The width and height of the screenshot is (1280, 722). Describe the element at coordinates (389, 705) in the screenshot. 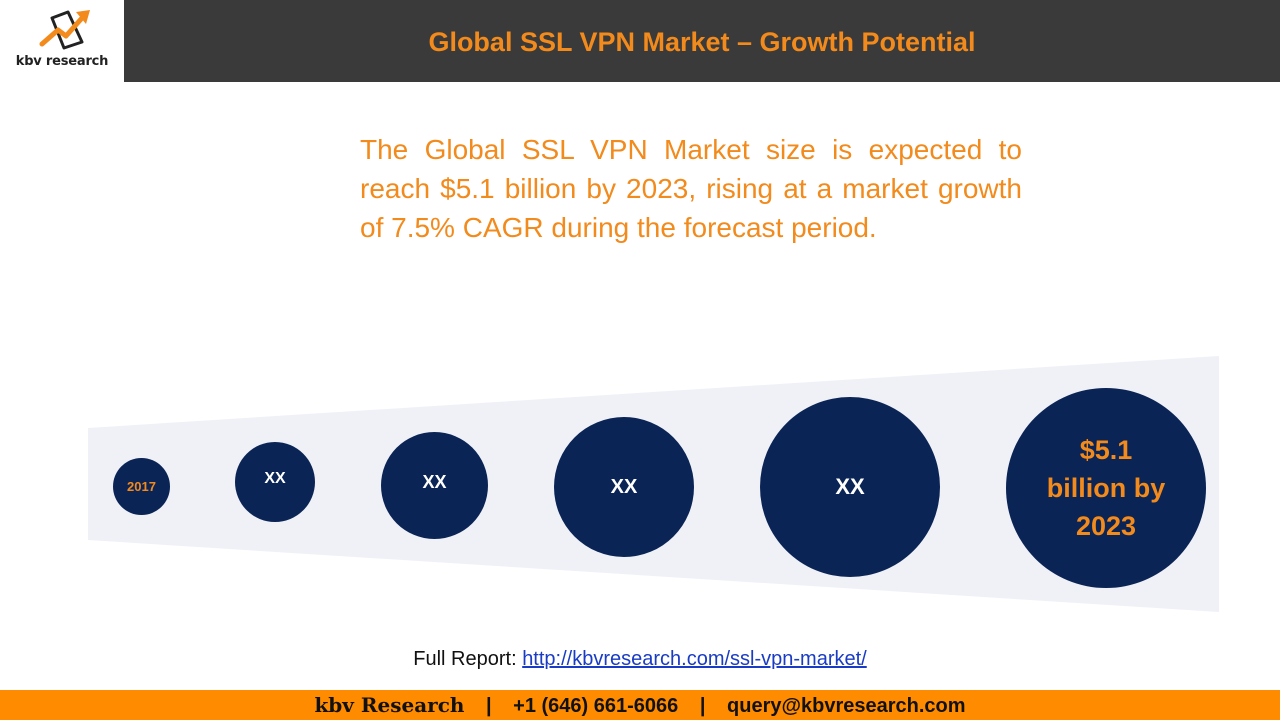

I see `footer-brand: kbv Research` at that location.